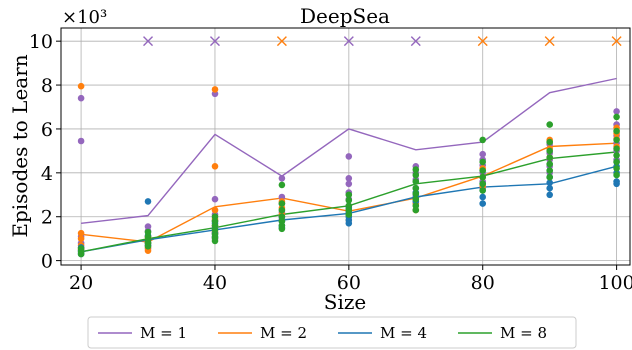 The width and height of the screenshot is (632, 350). I want to click on y-tick-label: 2, so click(47, 218).